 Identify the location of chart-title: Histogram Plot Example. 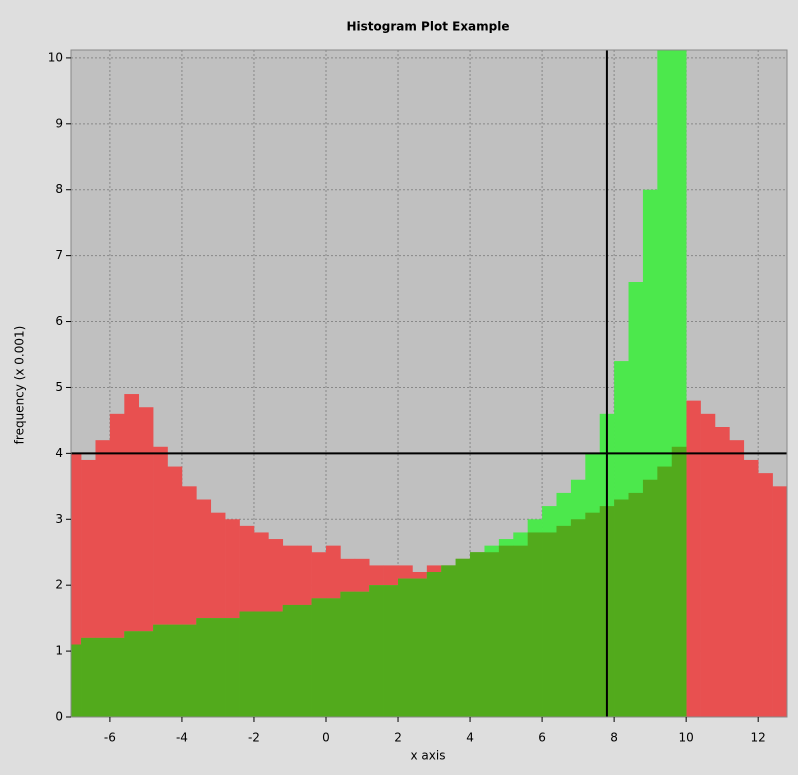
(427, 27).